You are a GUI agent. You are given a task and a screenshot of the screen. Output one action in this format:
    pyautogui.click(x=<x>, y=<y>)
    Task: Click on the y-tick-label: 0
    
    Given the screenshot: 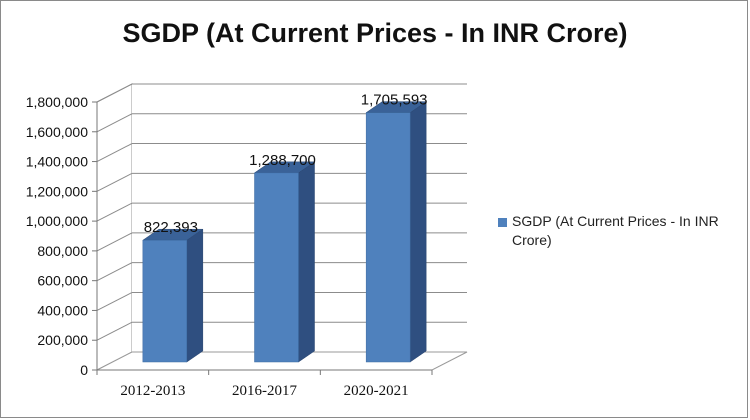 What is the action you would take?
    pyautogui.click(x=84, y=370)
    